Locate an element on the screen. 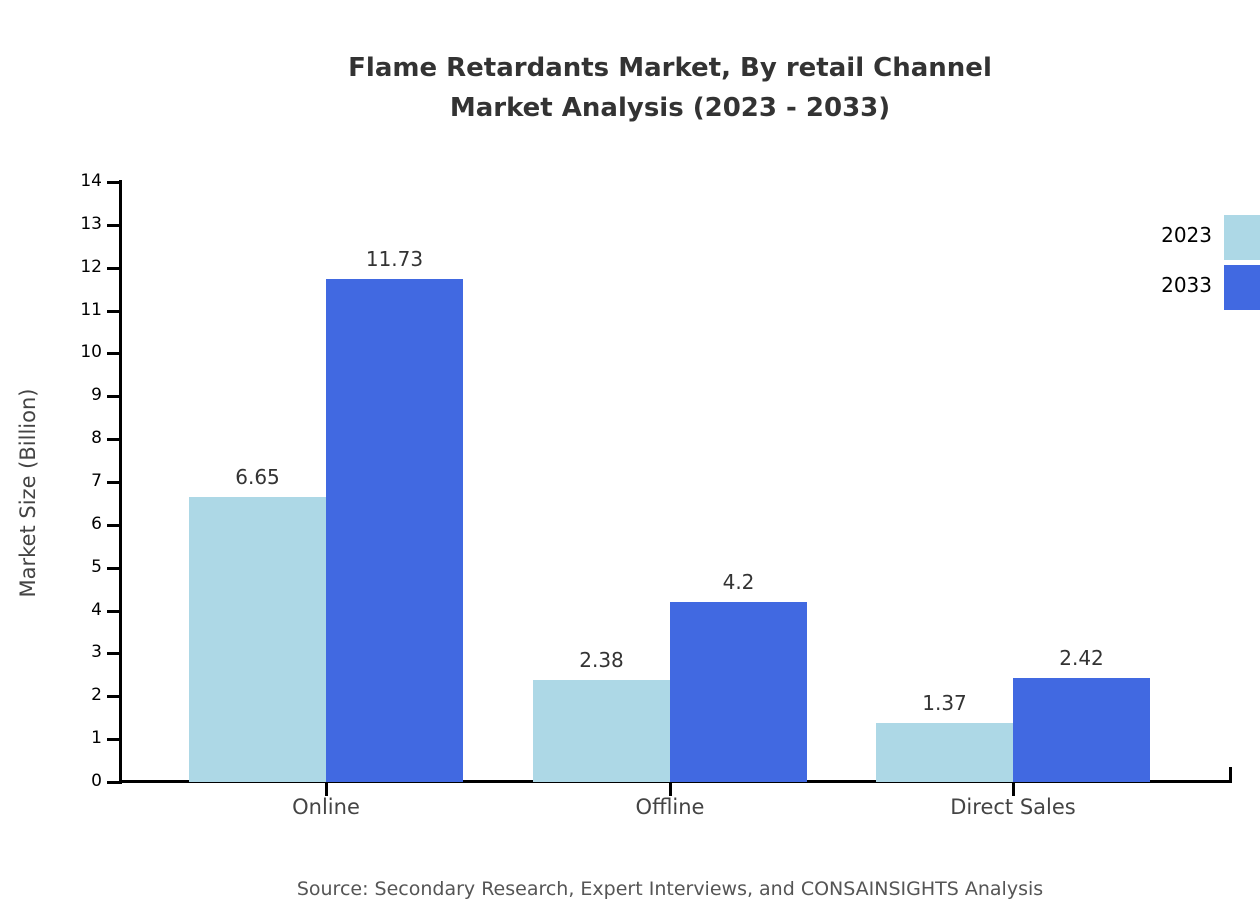 The width and height of the screenshot is (1260, 920). legend-item-2023: 2023 is located at coordinates (1190, 240).